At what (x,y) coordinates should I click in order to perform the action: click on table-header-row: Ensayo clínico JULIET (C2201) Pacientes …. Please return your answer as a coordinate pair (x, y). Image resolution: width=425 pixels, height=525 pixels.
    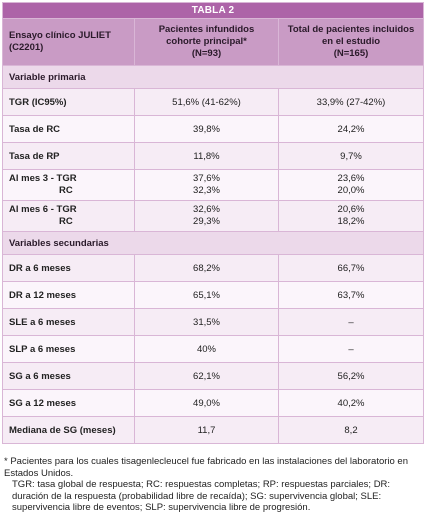
    Looking at the image, I should click on (213, 42).